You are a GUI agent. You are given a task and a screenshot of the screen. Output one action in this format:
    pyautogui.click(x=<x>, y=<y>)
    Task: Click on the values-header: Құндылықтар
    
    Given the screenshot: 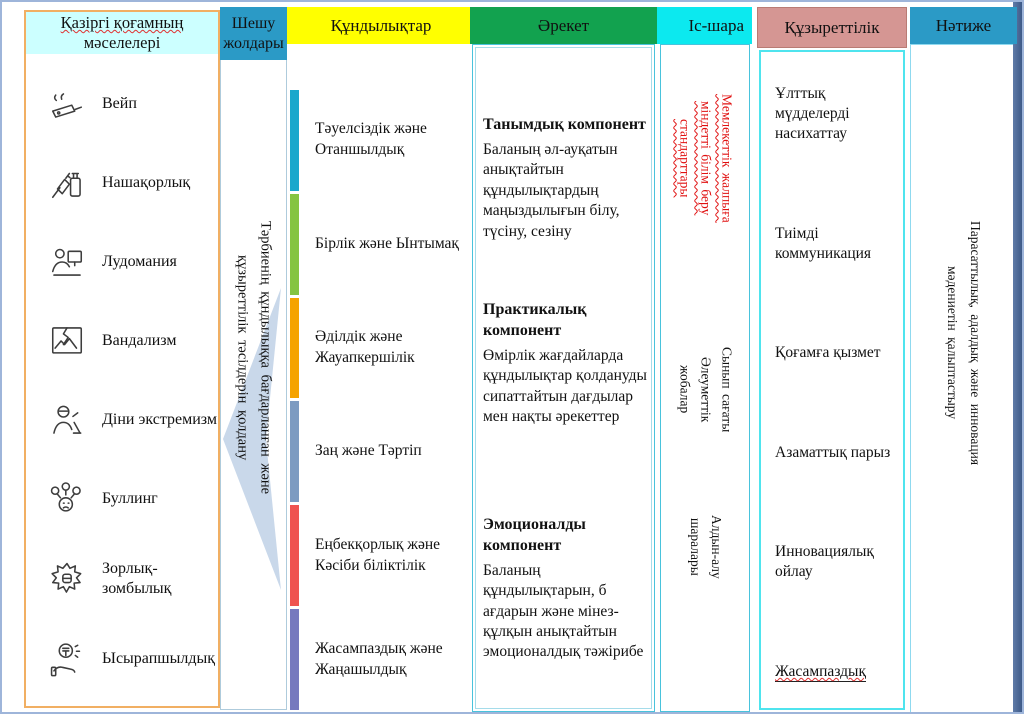 What is the action you would take?
    pyautogui.click(x=381, y=25)
    